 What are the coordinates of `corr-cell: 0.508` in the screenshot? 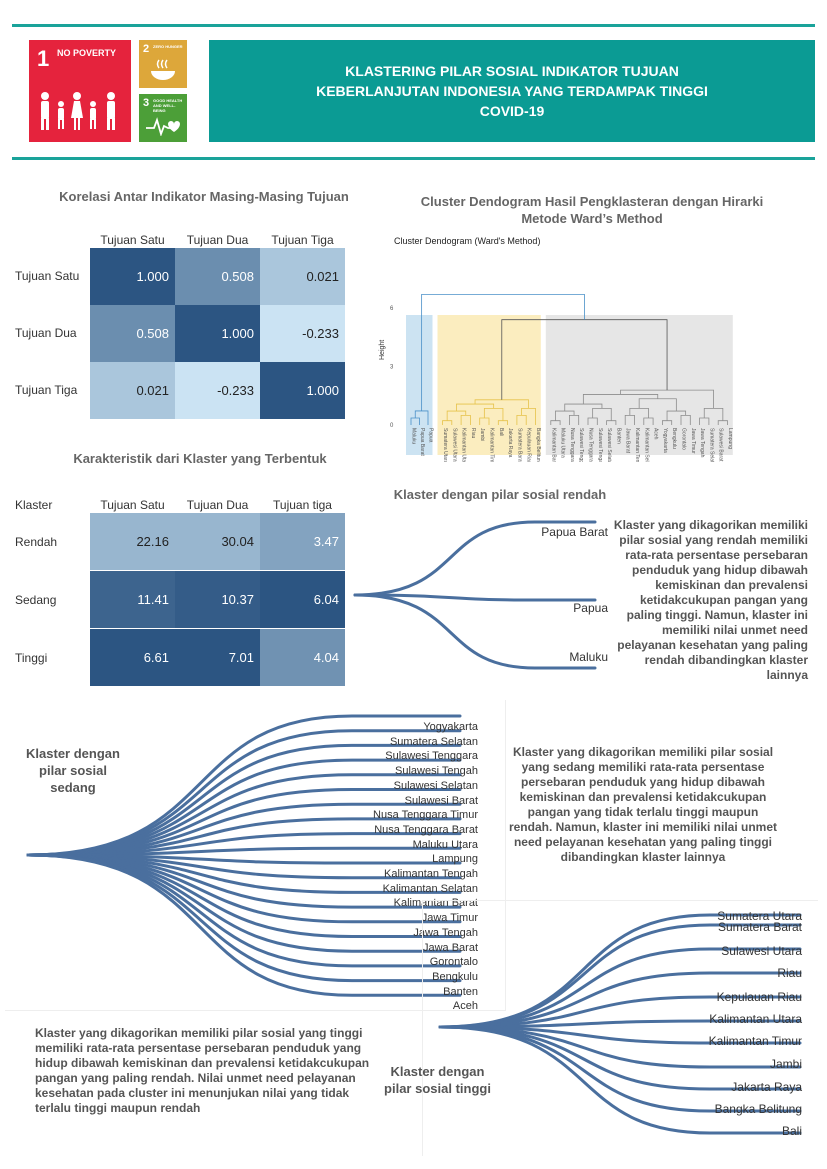 It's located at (132, 333).